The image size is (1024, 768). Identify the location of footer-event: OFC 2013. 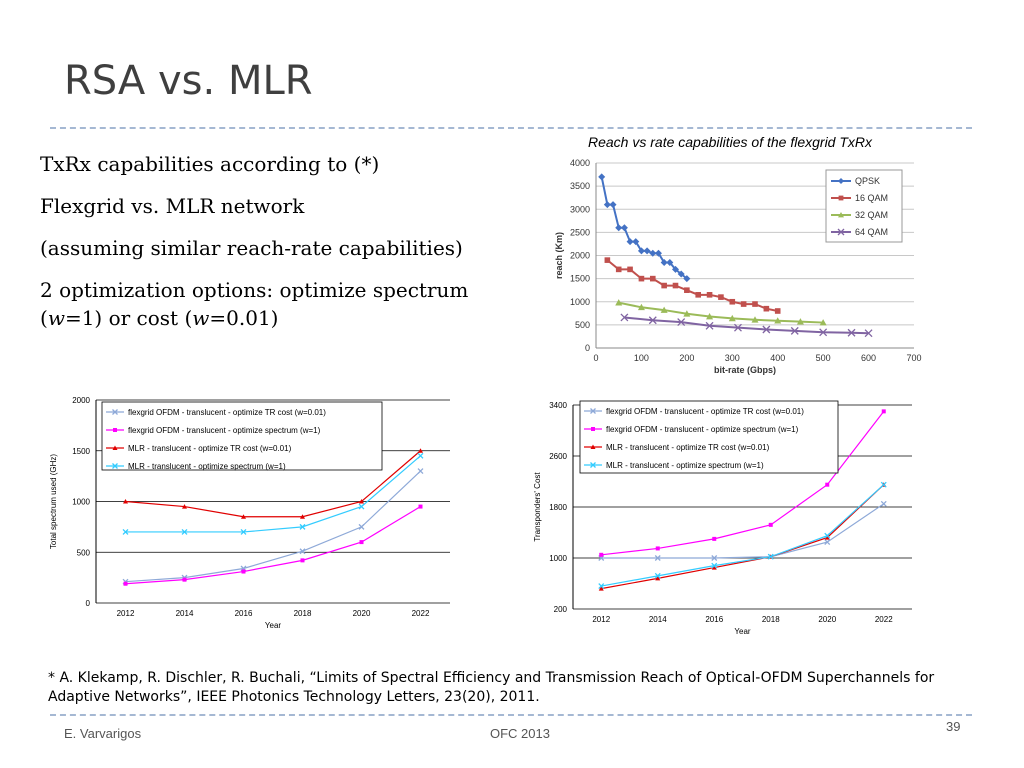
(520, 733).